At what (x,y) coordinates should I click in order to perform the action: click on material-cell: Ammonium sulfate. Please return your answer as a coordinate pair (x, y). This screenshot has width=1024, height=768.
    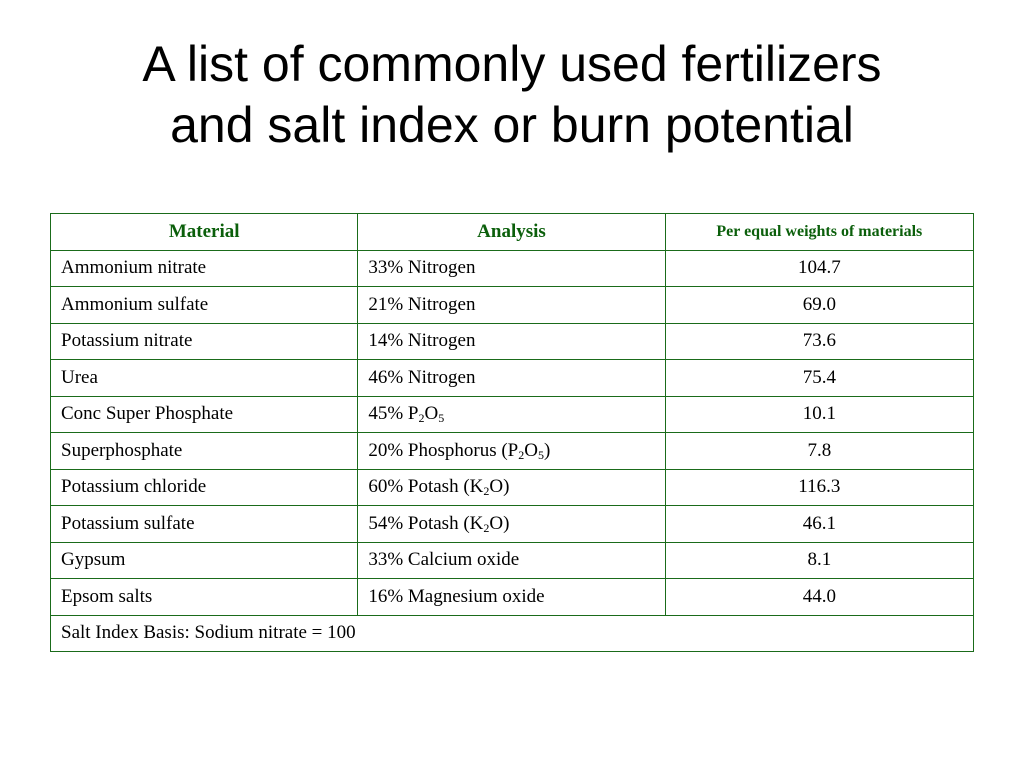
    Looking at the image, I should click on (204, 305).